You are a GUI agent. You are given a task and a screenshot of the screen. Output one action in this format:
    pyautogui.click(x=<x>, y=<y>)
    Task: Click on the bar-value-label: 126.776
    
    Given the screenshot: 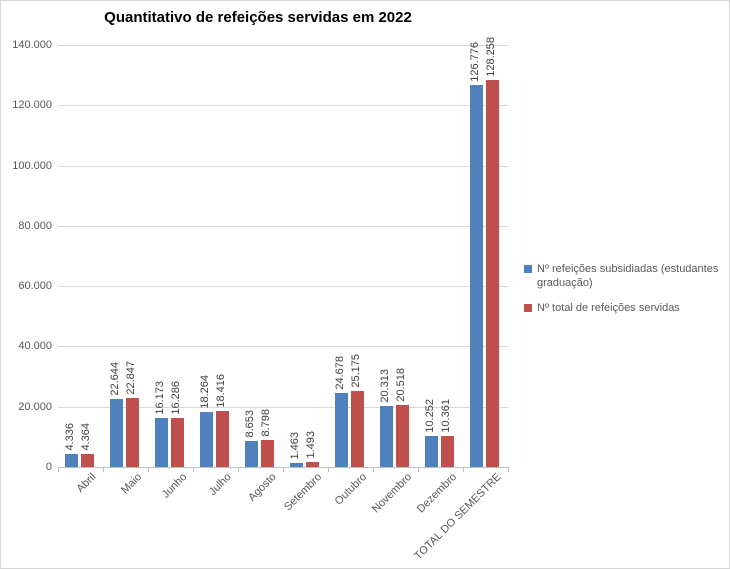 What is the action you would take?
    pyautogui.click(x=475, y=62)
    